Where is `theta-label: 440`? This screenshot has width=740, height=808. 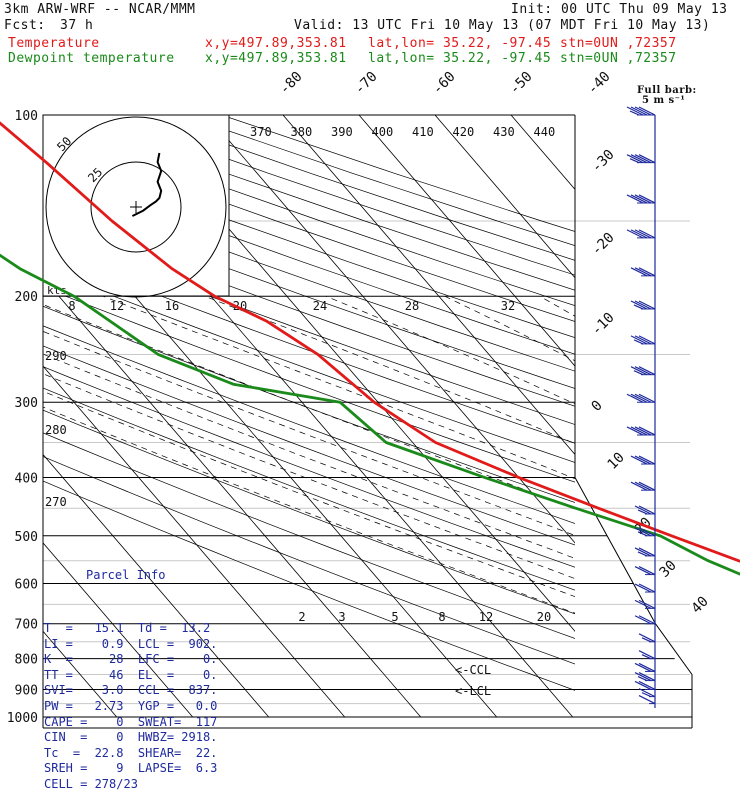 theta-label: 440 is located at coordinates (545, 132).